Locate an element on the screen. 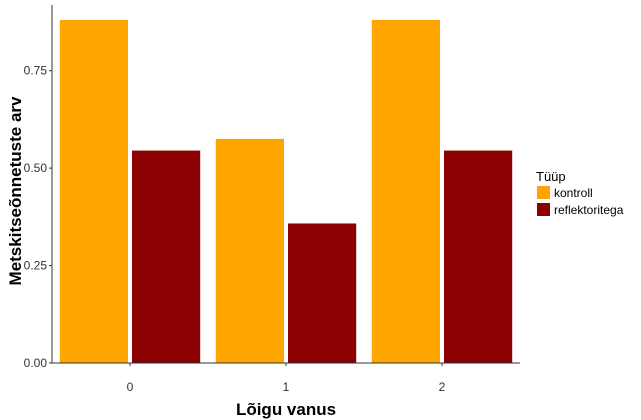  legend: Tüüp kontroll reflektoritega is located at coordinates (580, 193).